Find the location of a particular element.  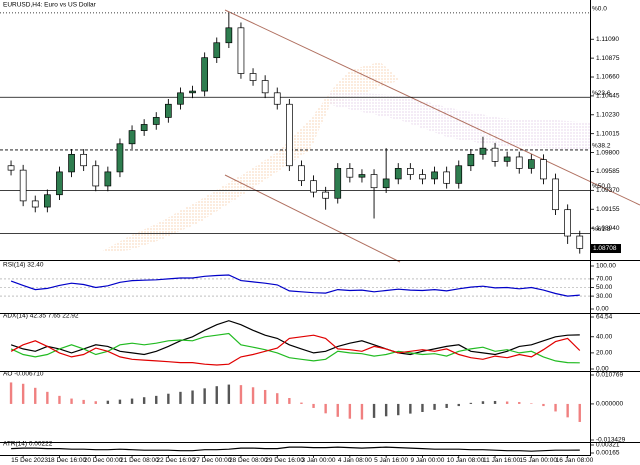

panel-title: AO -0.006710 is located at coordinates (23, 374).